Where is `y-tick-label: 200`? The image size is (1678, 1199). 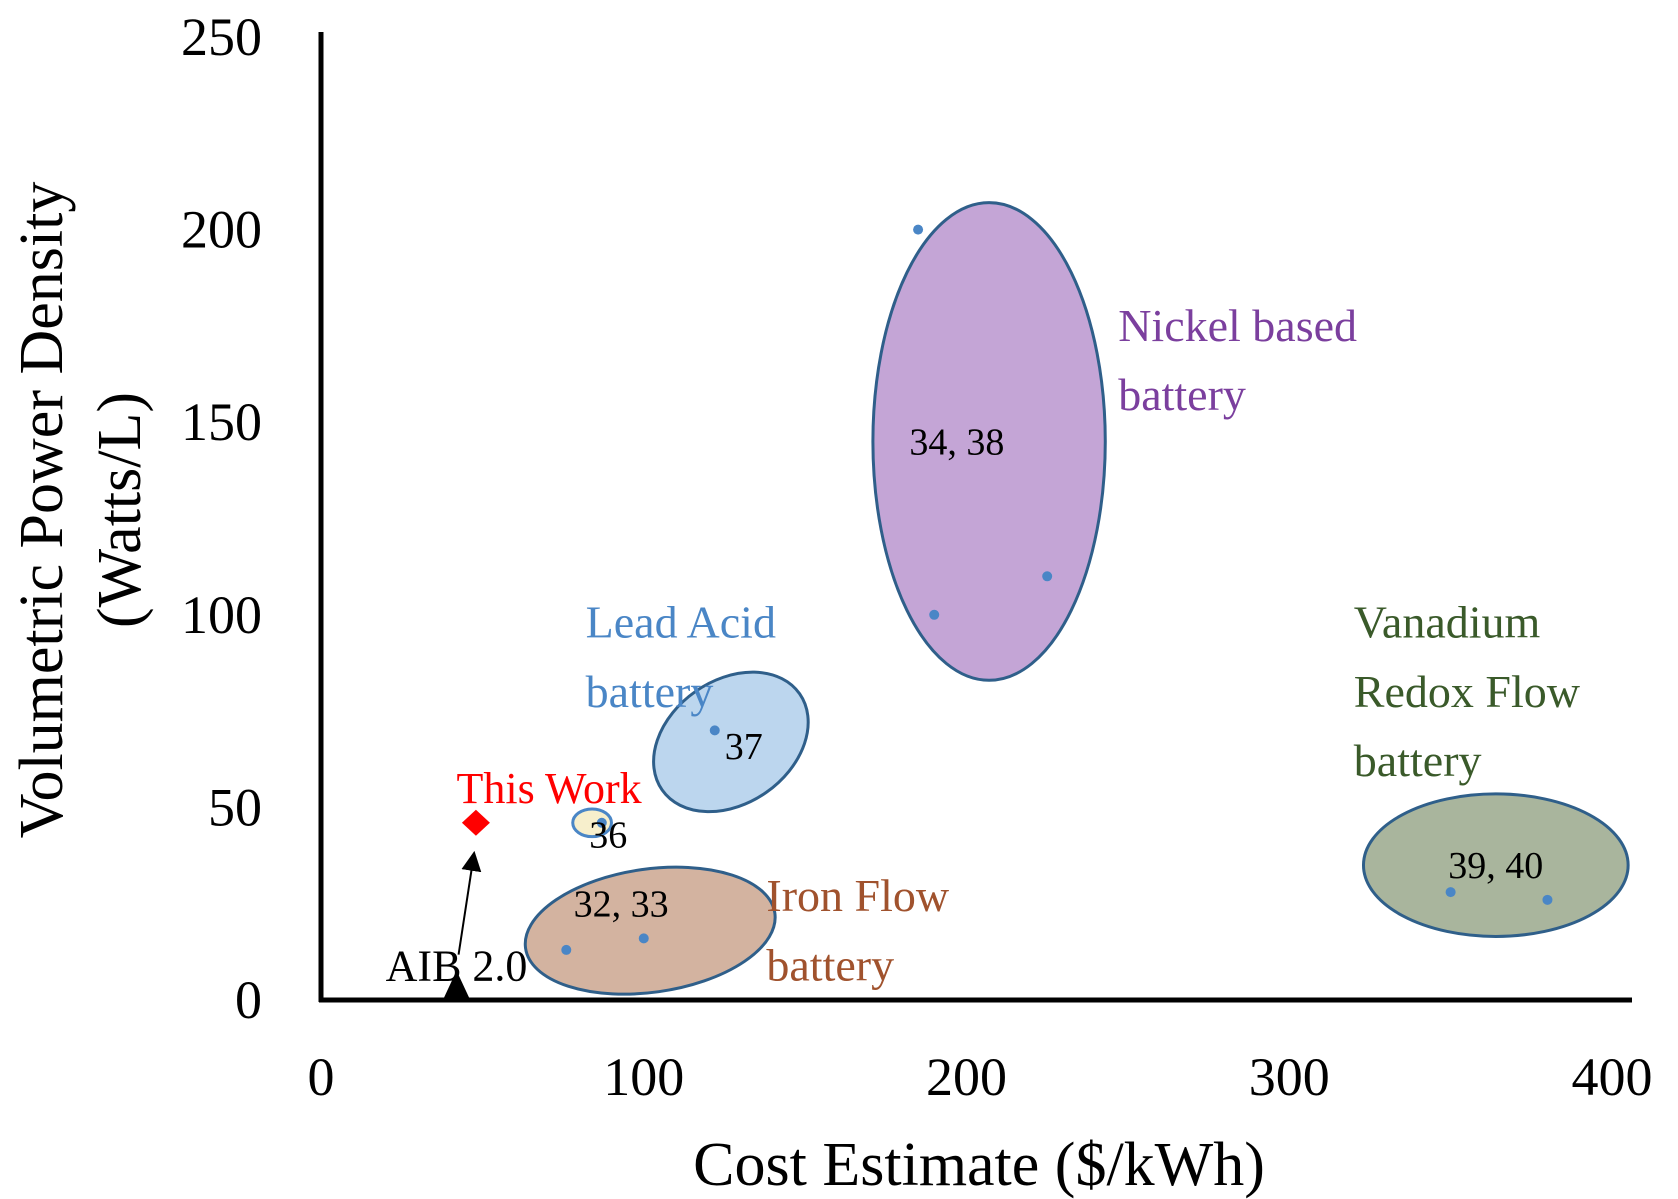
y-tick-label: 200 is located at coordinates (221, 230).